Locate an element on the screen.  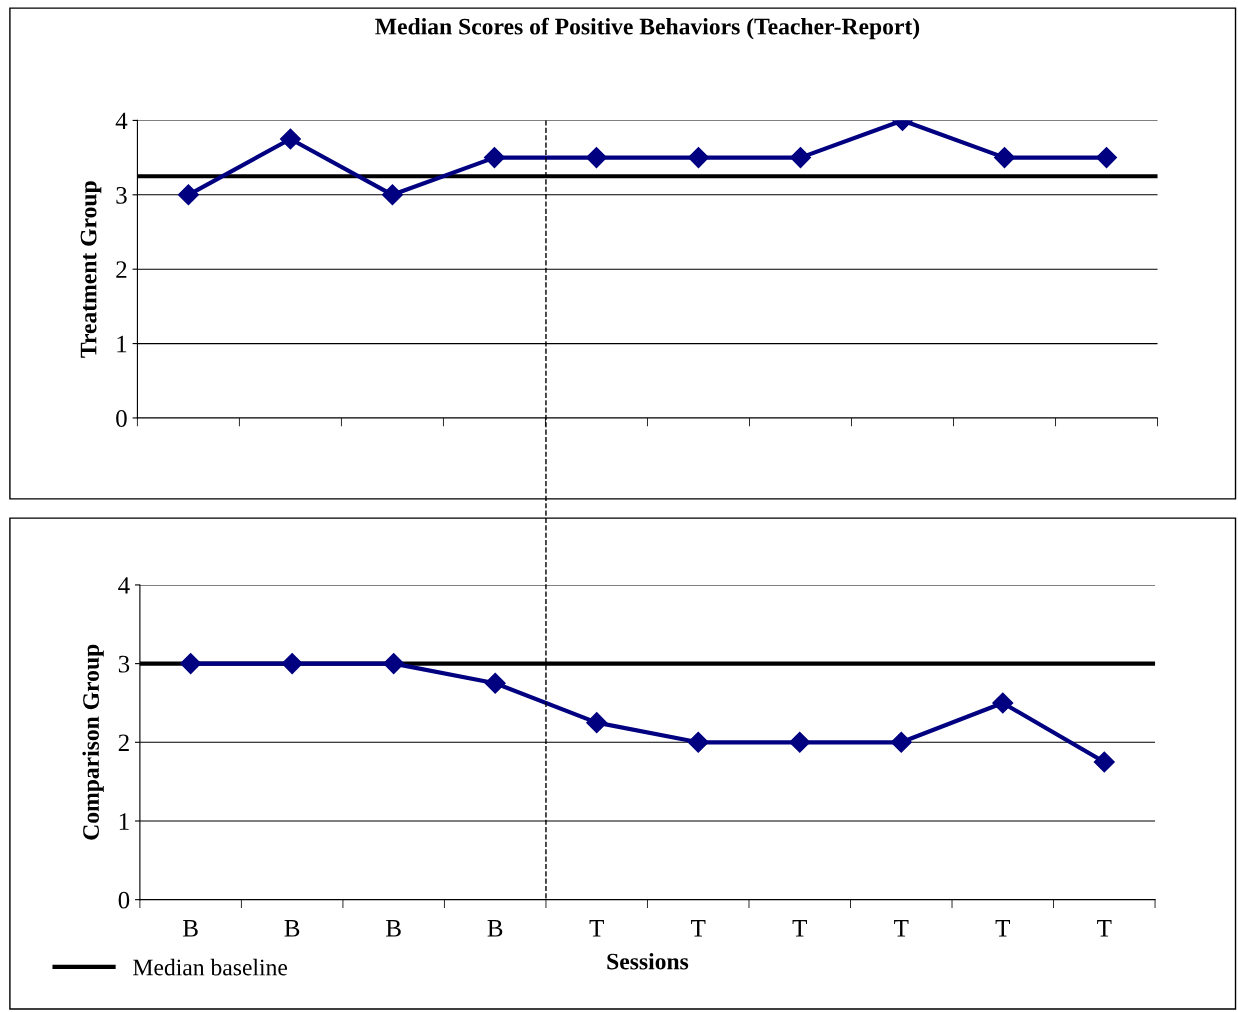
chart-title: Median Scores of Positive Behaviors (Teacher-Report) is located at coordinates (647, 28).